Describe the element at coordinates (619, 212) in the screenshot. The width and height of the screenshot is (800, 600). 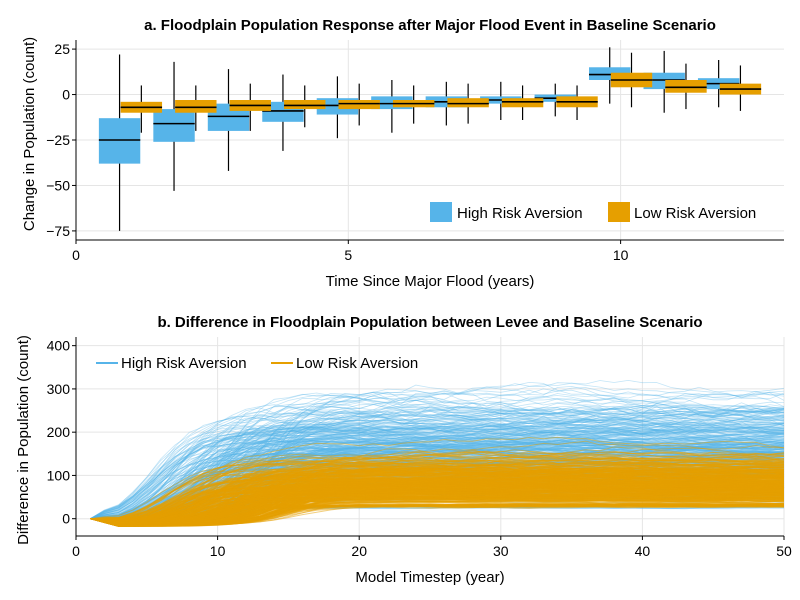
I see `legend-swatch-low-risk` at that location.